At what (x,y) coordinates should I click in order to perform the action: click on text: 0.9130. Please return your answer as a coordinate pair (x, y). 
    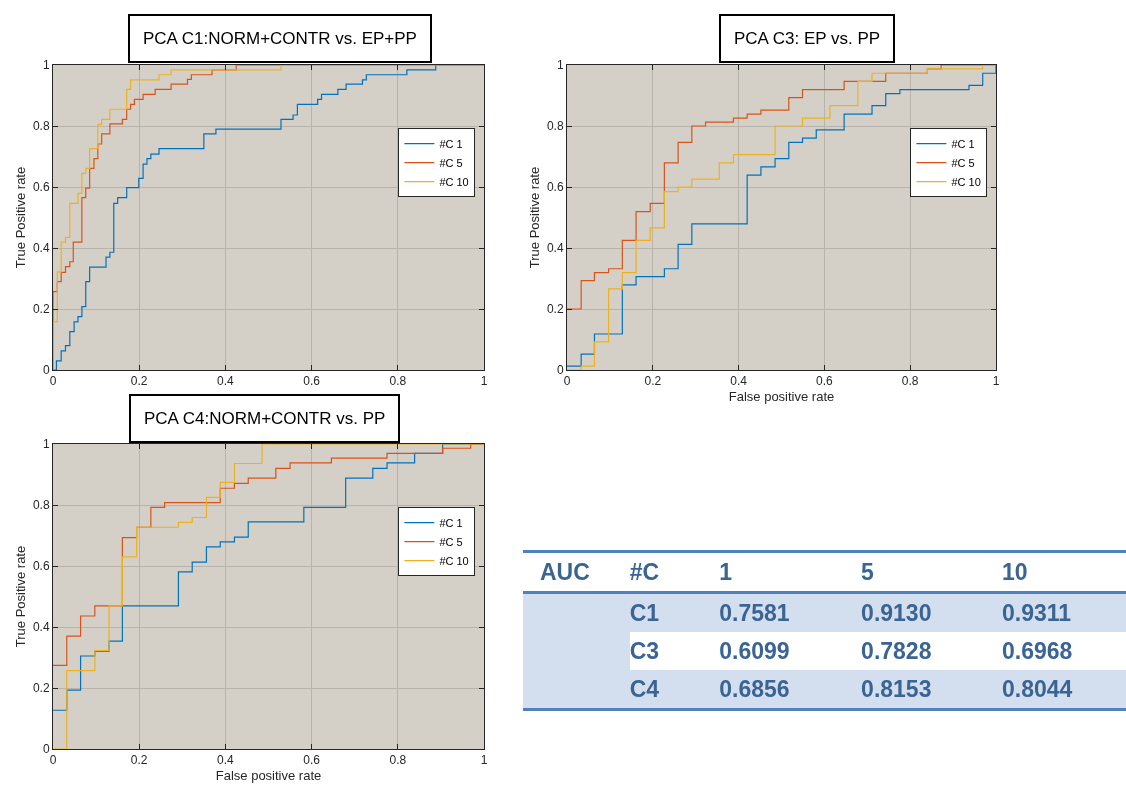
    Looking at the image, I should click on (896, 612).